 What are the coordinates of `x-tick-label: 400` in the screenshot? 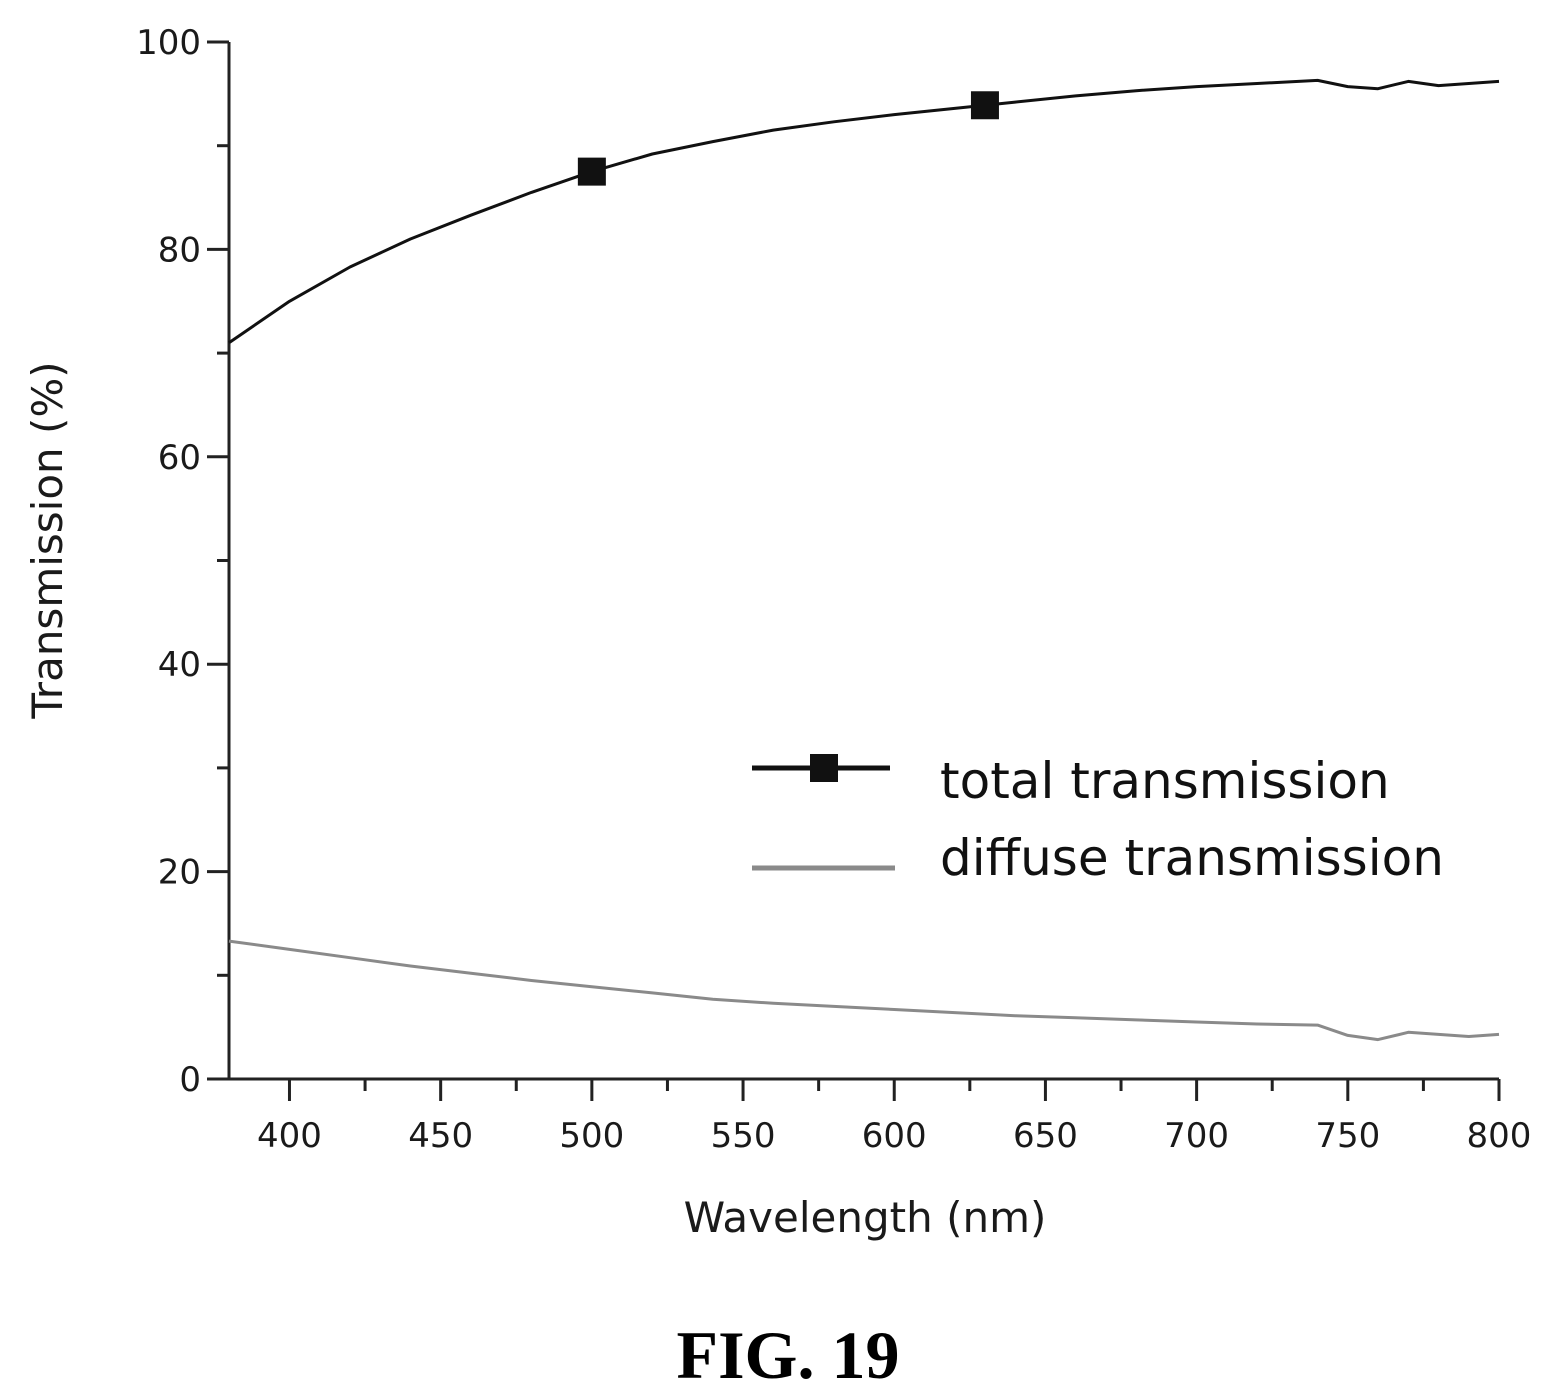 It's located at (289, 1136).